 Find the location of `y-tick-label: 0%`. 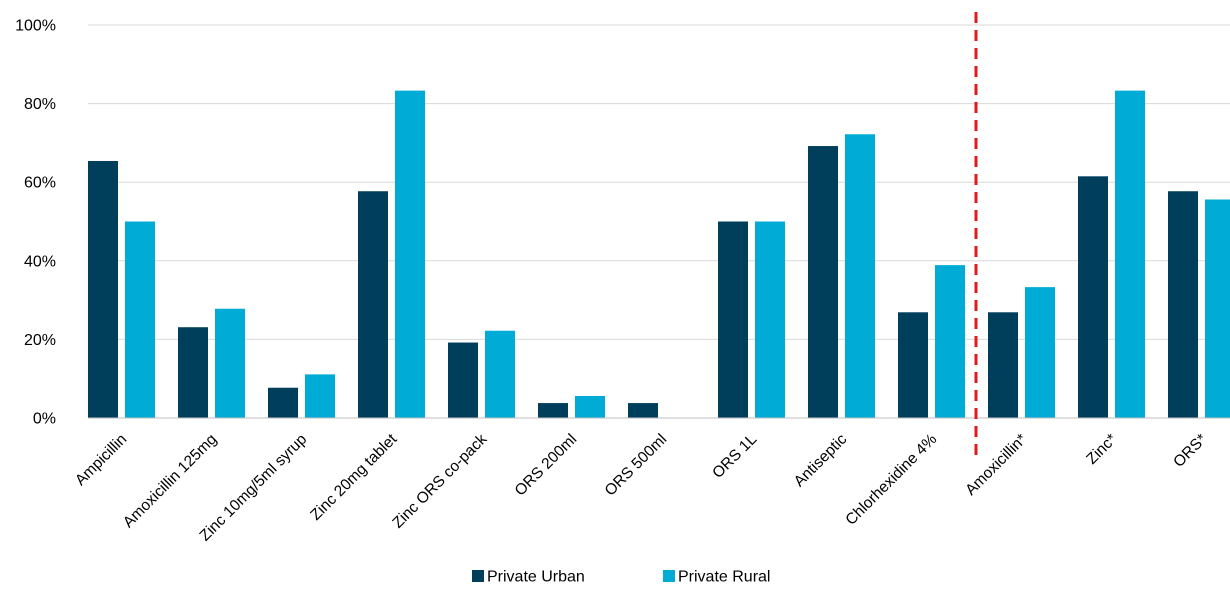

y-tick-label: 0% is located at coordinates (44, 419).